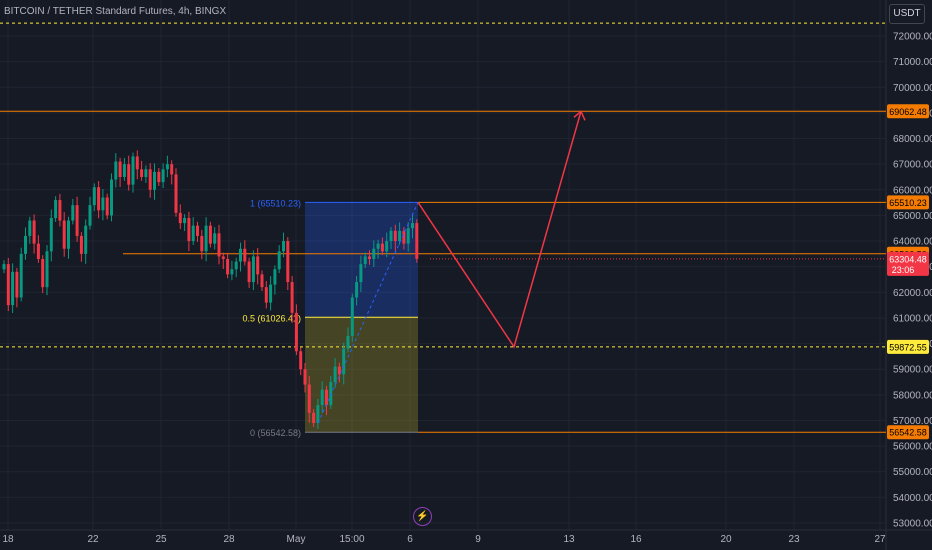 The height and width of the screenshot is (550, 932). What do you see at coordinates (93, 539) in the screenshot?
I see `x-tick-label: 22` at bounding box center [93, 539].